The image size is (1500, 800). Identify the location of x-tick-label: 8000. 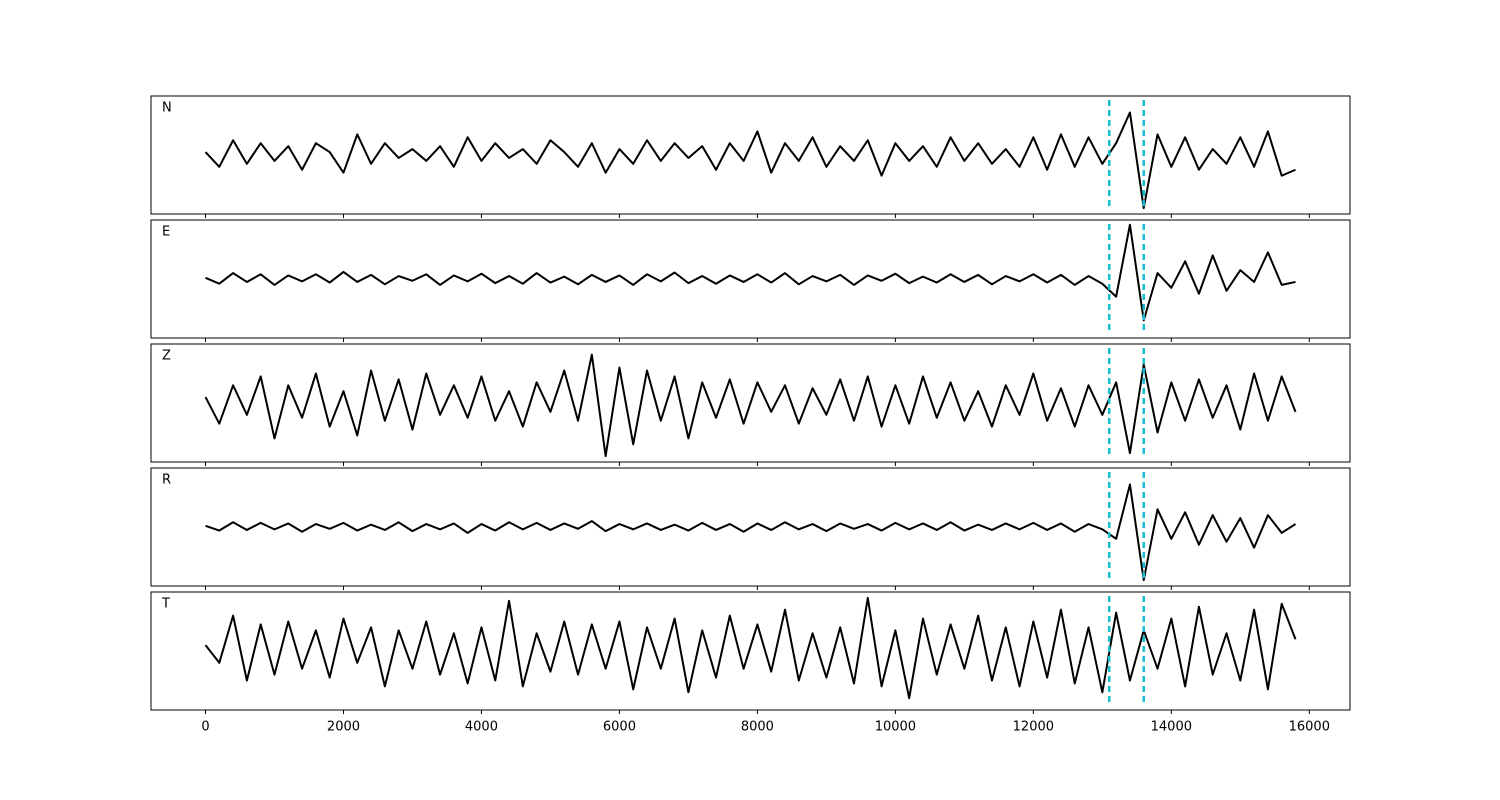
(757, 727).